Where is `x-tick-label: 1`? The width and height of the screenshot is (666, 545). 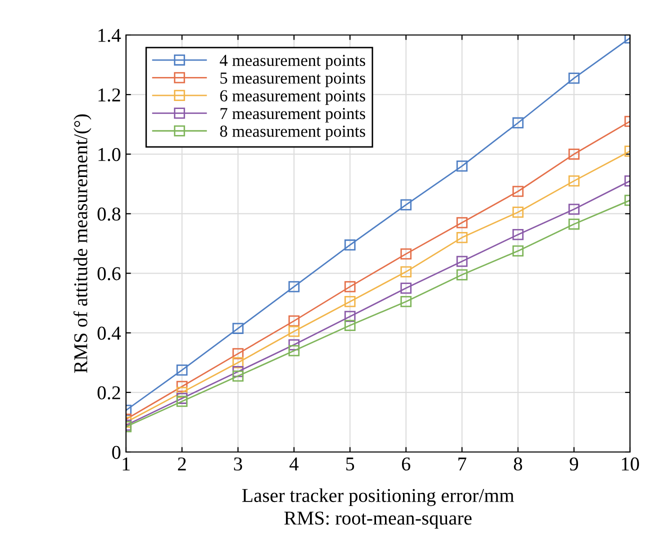
x-tick-label: 1 is located at coordinates (126, 464).